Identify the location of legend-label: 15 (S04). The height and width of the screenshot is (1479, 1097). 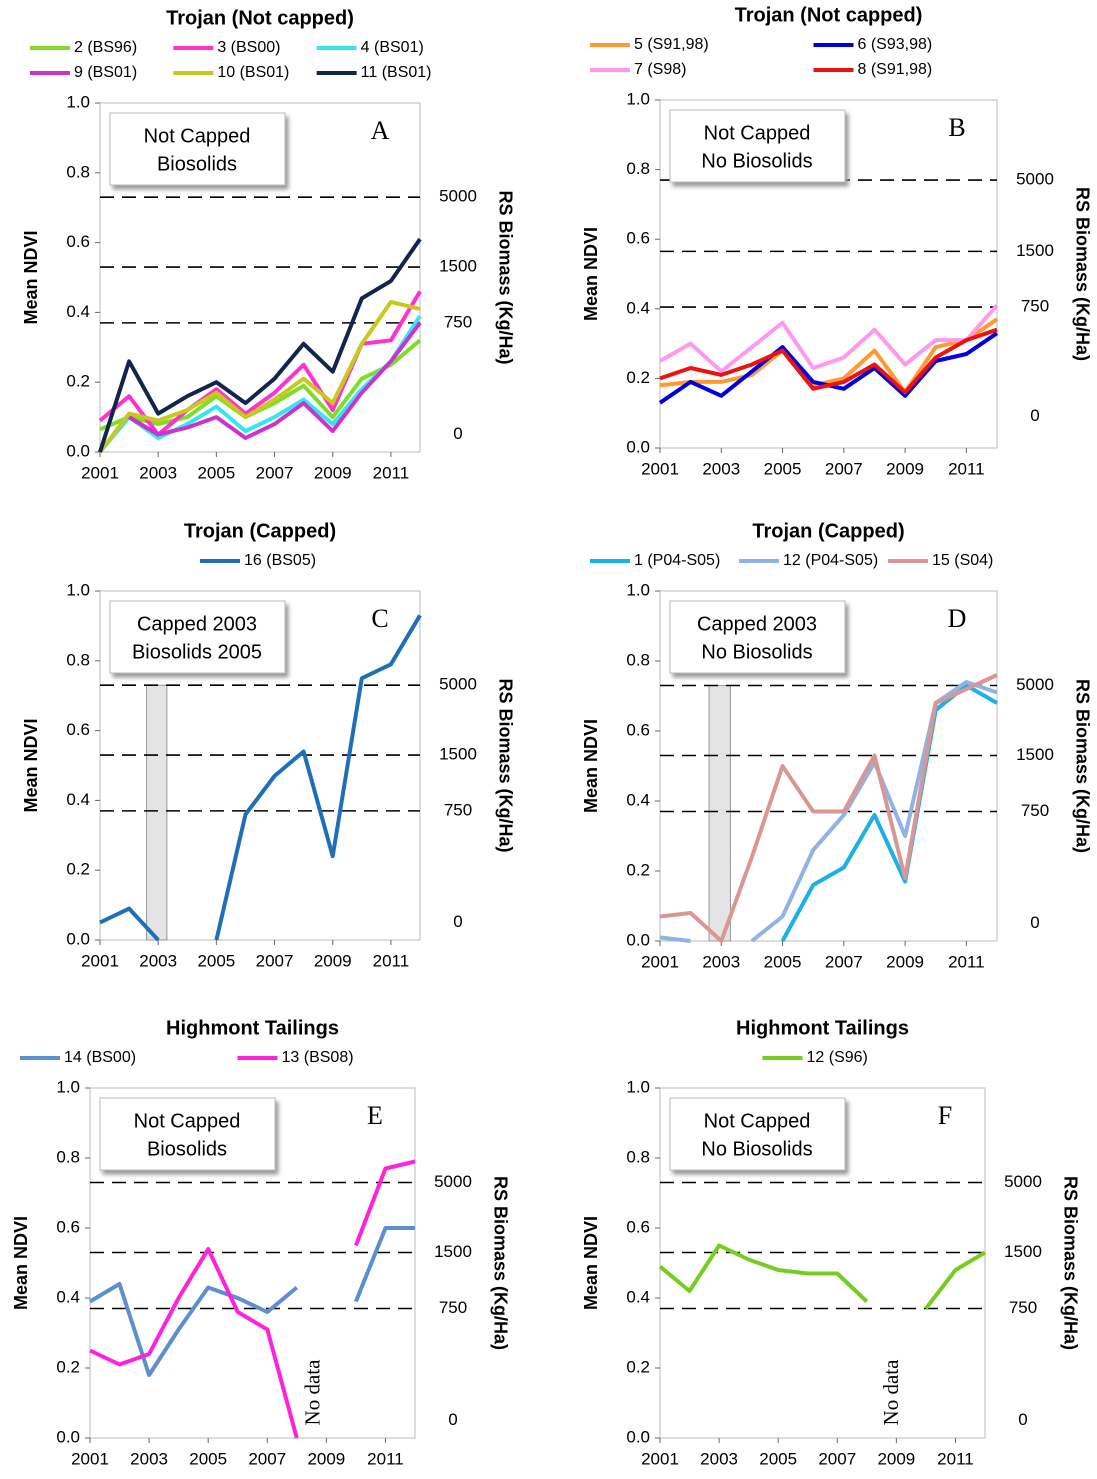
(962, 560).